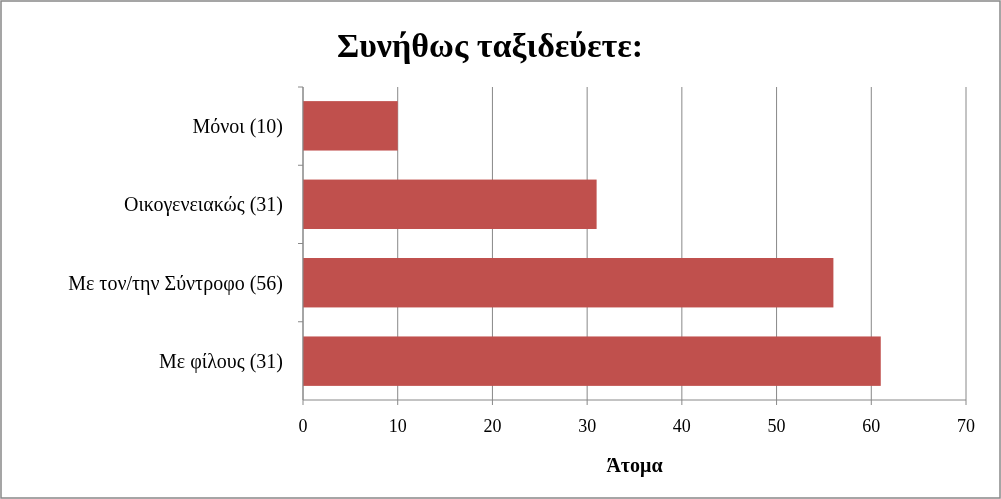 This screenshot has width=1001, height=499. What do you see at coordinates (681, 426) in the screenshot?
I see `x-tick-label: 40` at bounding box center [681, 426].